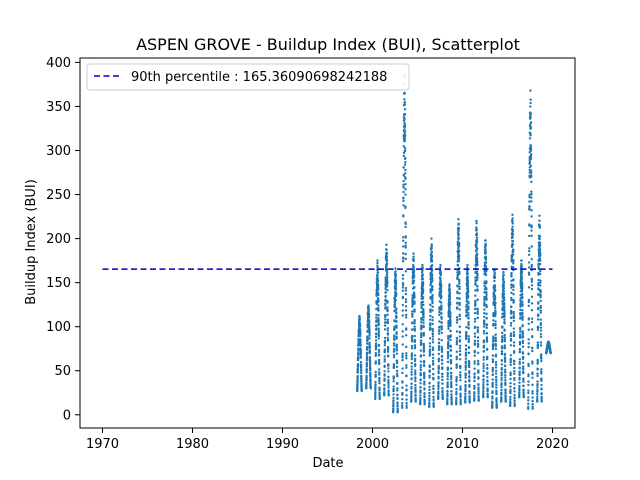 The image size is (640, 480). What do you see at coordinates (327, 463) in the screenshot?
I see `x-axis-label: Date` at bounding box center [327, 463].